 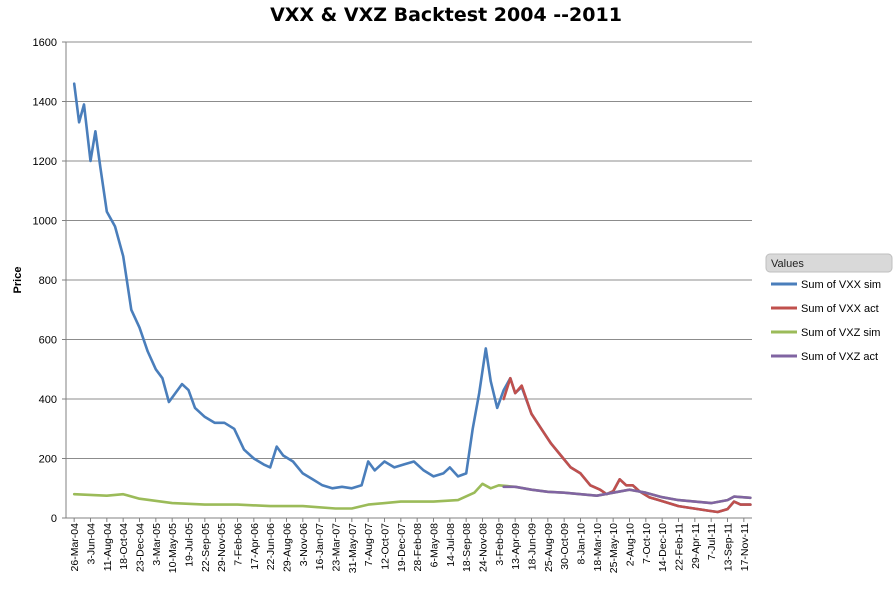 What do you see at coordinates (840, 309) in the screenshot?
I see `legend-item-label: Sum of VXX act` at bounding box center [840, 309].